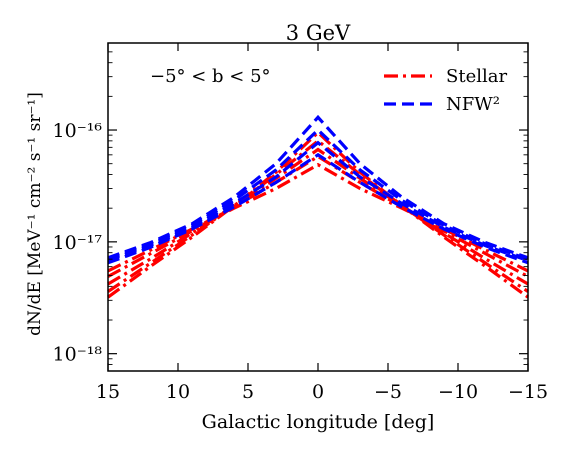 The image size is (565, 449). Describe the element at coordinates (78, 131) in the screenshot. I see `y-tick-label: 10⁻¹⁶` at that location.